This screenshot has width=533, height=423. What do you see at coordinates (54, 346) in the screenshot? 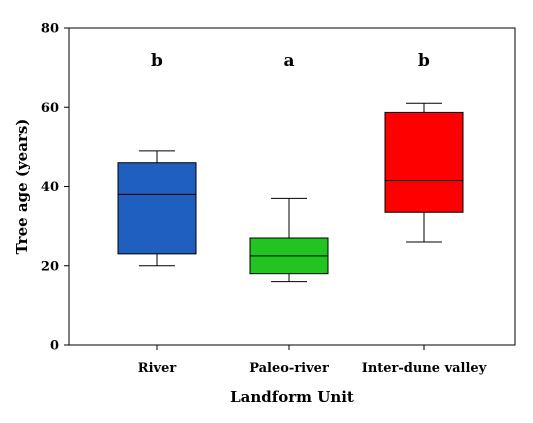
I see `y-tick-label: 0` at bounding box center [54, 346].